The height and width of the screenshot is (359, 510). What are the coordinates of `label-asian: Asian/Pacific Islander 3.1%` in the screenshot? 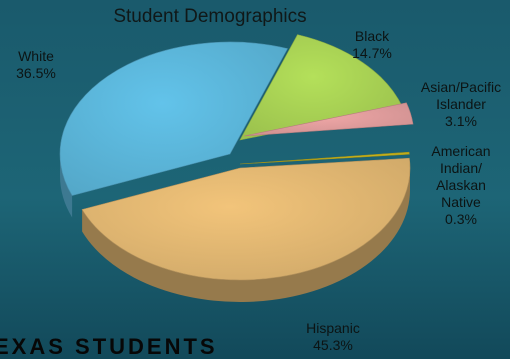 It's located at (461, 104).